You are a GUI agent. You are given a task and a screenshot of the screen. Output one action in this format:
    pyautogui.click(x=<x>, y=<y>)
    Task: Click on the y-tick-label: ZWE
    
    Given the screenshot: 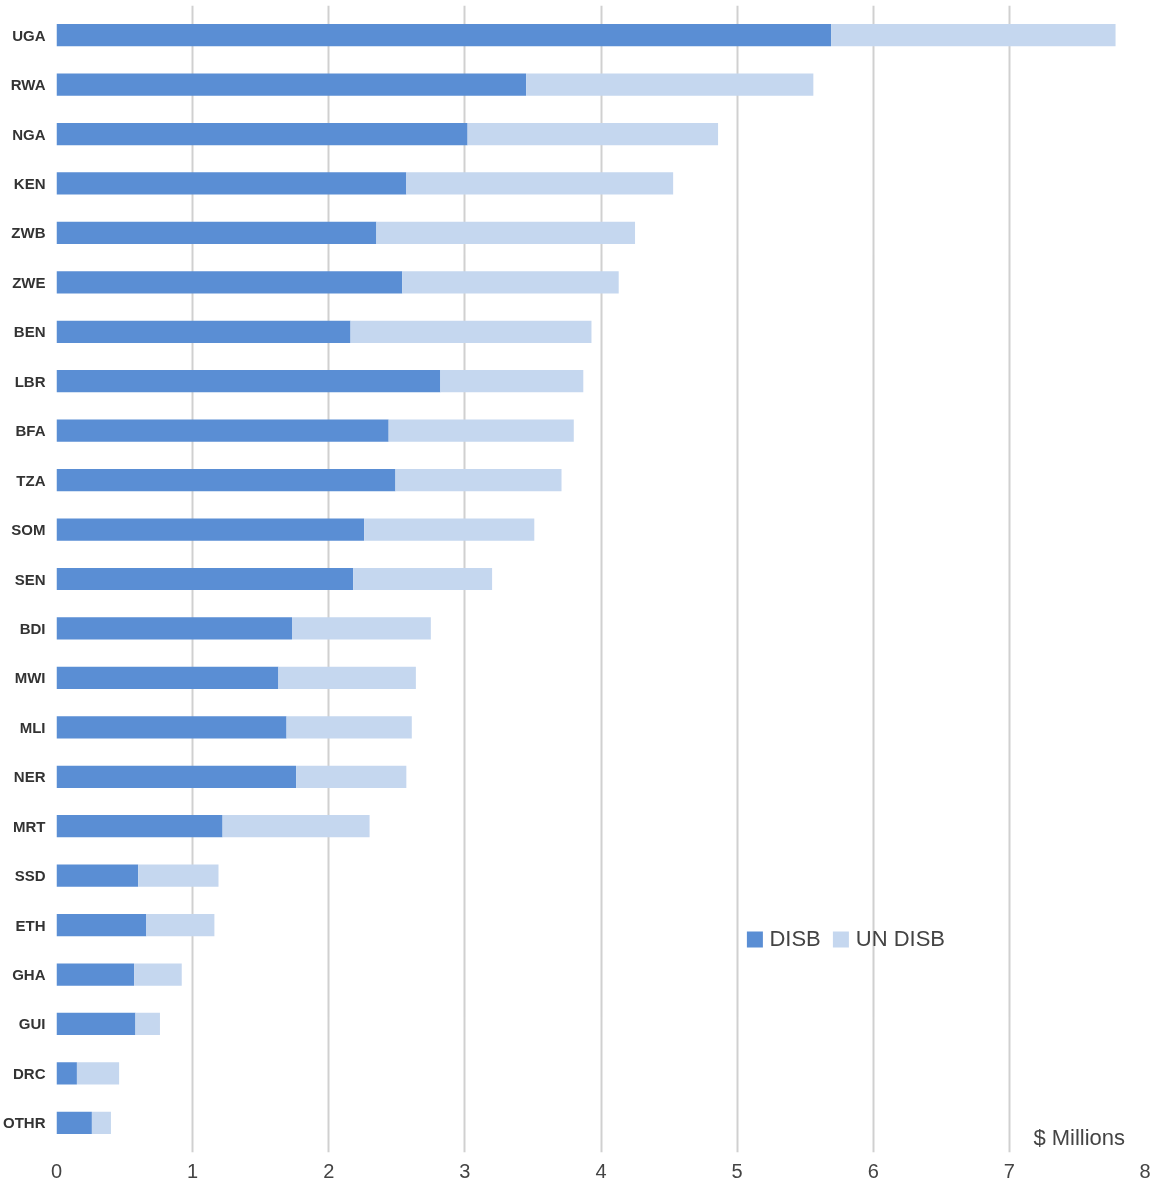 What is the action you would take?
    pyautogui.click(x=29, y=282)
    